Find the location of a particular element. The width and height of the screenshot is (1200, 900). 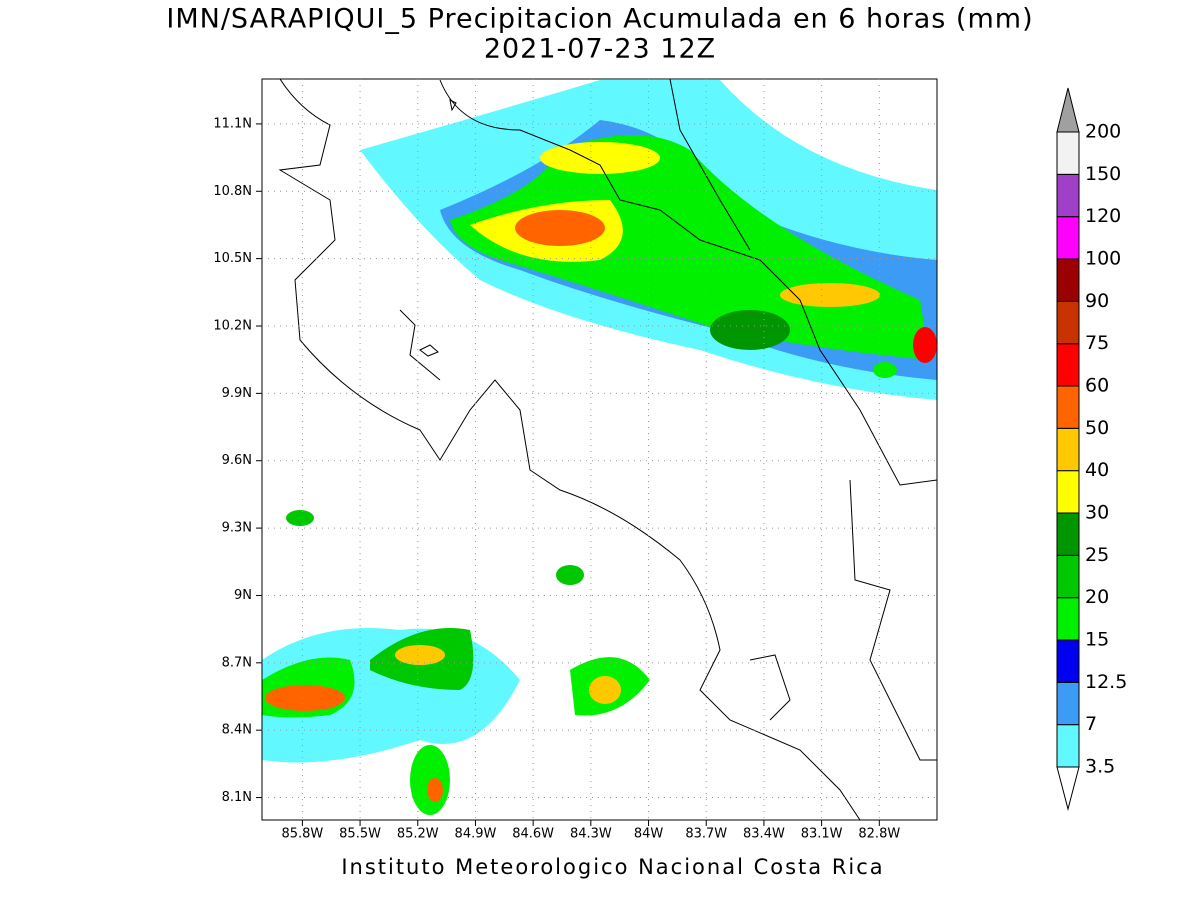

y-tick-label: 8.7N is located at coordinates (237, 662).